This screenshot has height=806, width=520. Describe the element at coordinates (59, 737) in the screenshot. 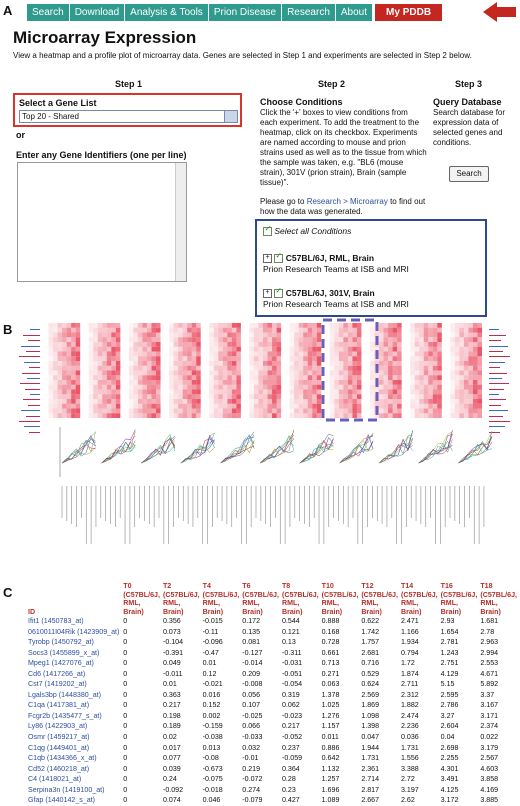

I see `gene-id-link: Osmr (1459217_at)` at that location.